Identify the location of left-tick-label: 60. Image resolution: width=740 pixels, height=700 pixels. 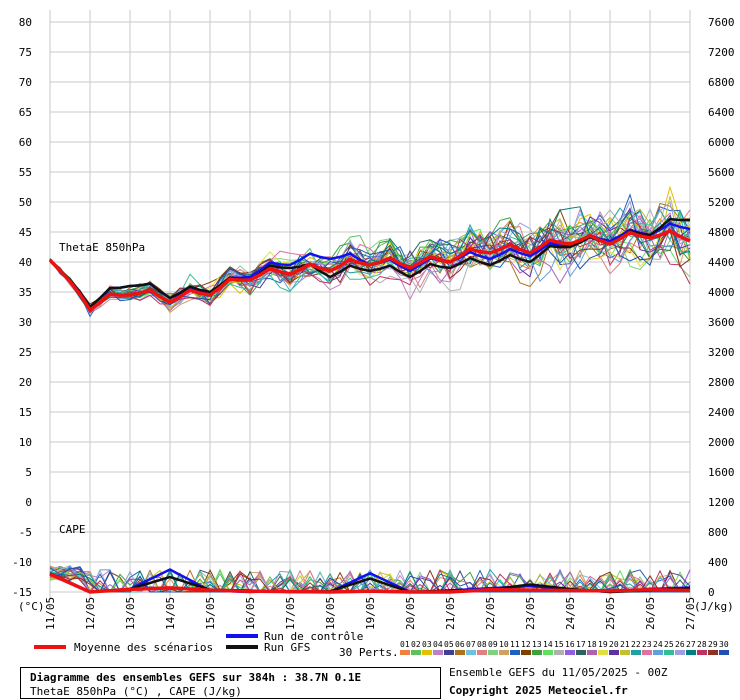
(25, 142).